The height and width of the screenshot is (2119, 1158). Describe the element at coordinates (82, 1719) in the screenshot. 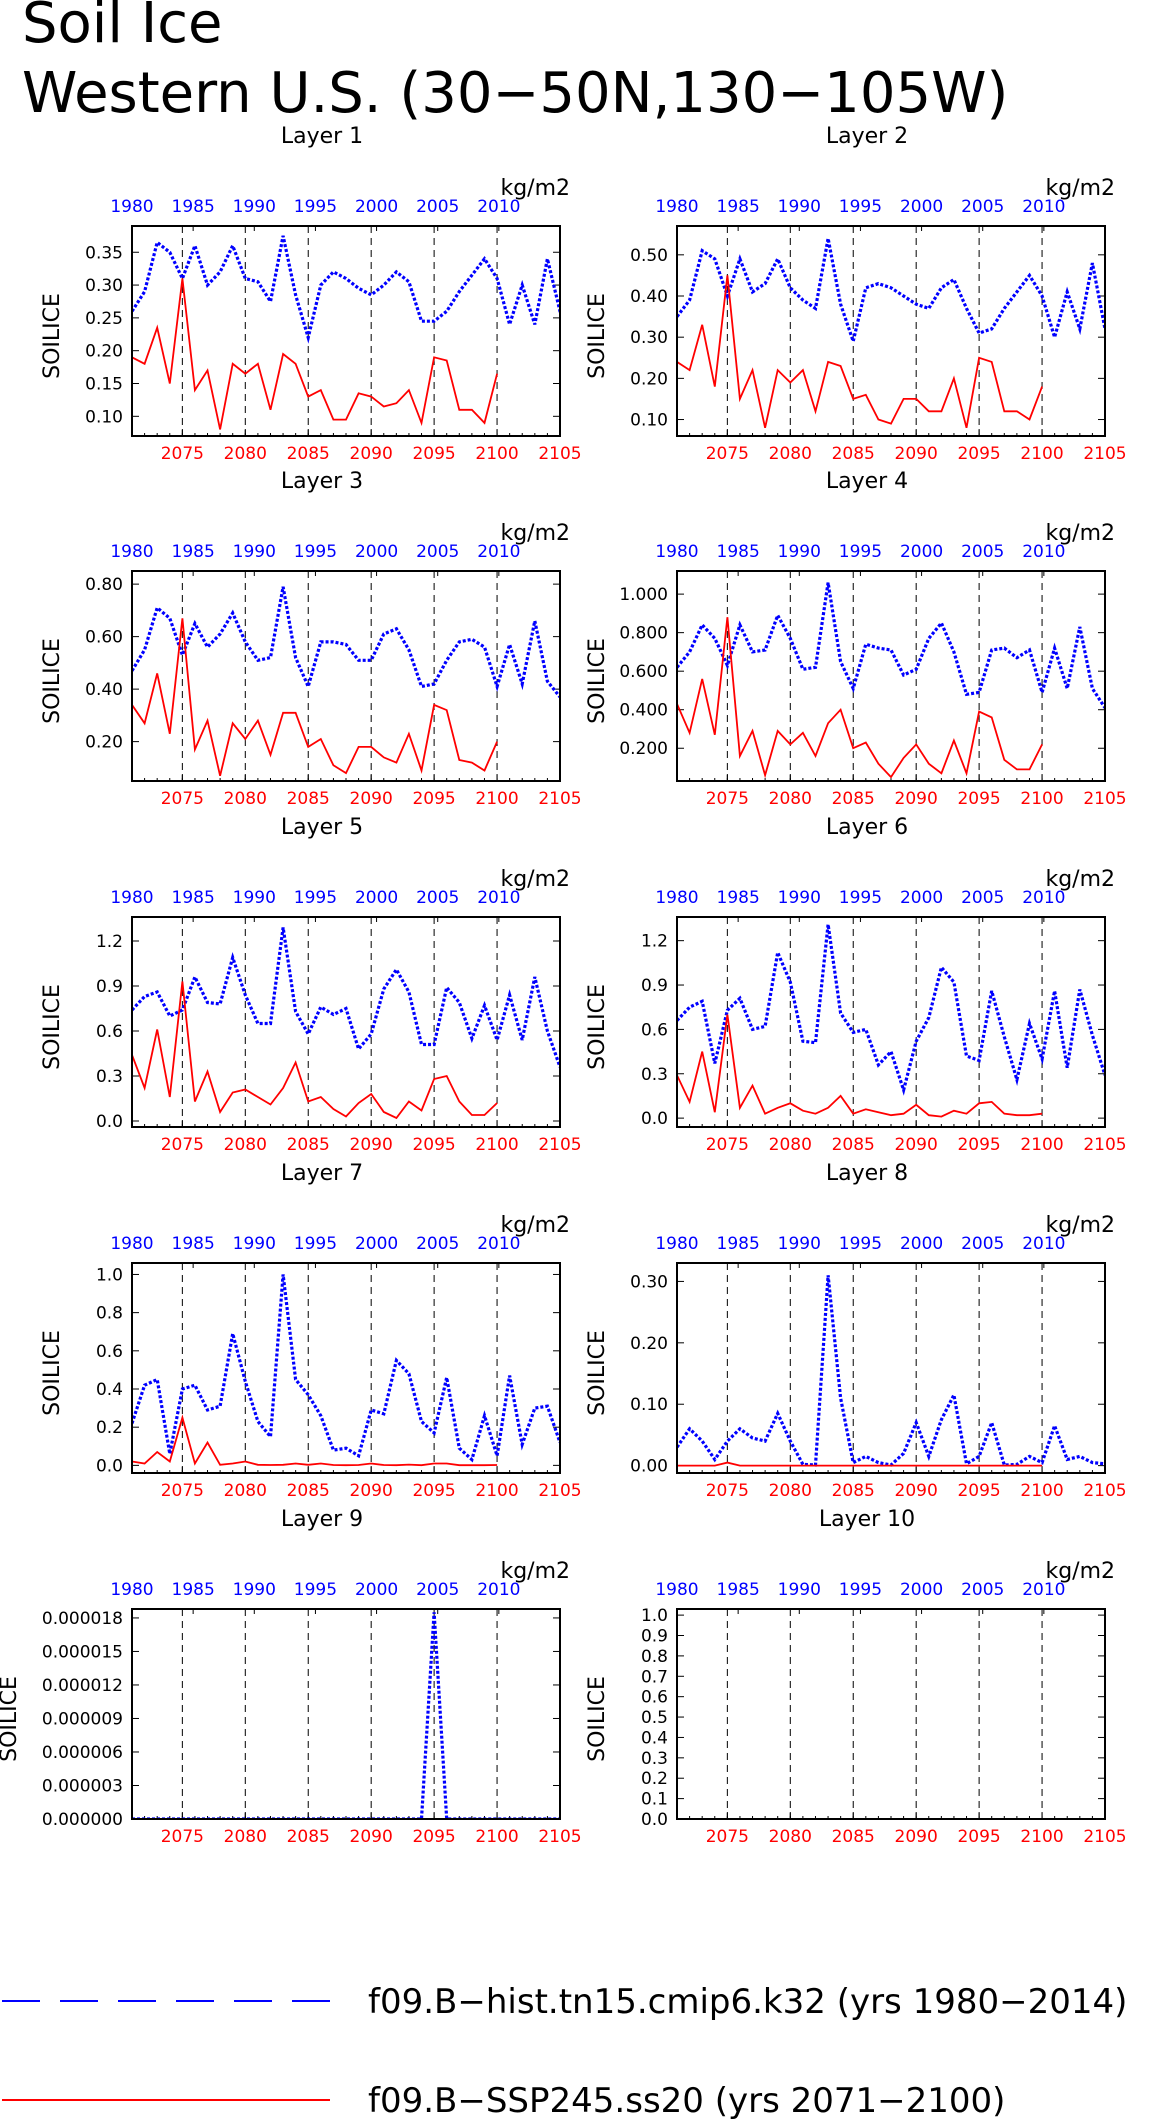

I see `y-tick-label-0.000009: 0.000009` at that location.